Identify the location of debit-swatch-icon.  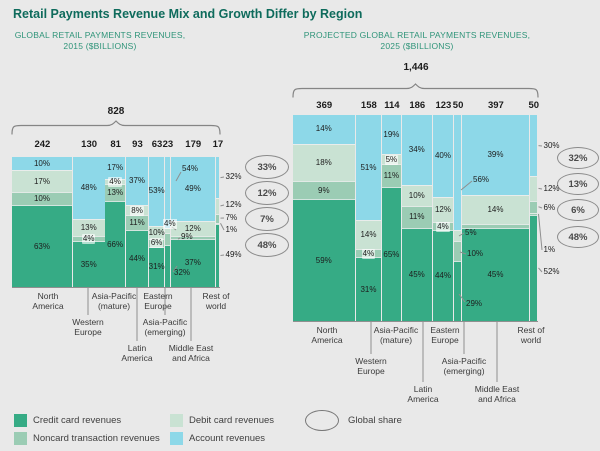
(176, 420).